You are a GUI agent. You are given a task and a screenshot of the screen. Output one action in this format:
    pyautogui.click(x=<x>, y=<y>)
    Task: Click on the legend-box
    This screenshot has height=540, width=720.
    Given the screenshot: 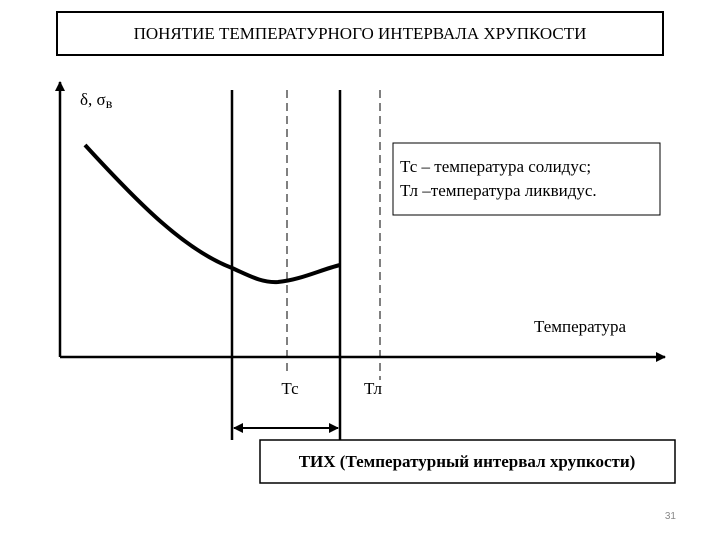 What is the action you would take?
    pyautogui.click(x=526, y=179)
    